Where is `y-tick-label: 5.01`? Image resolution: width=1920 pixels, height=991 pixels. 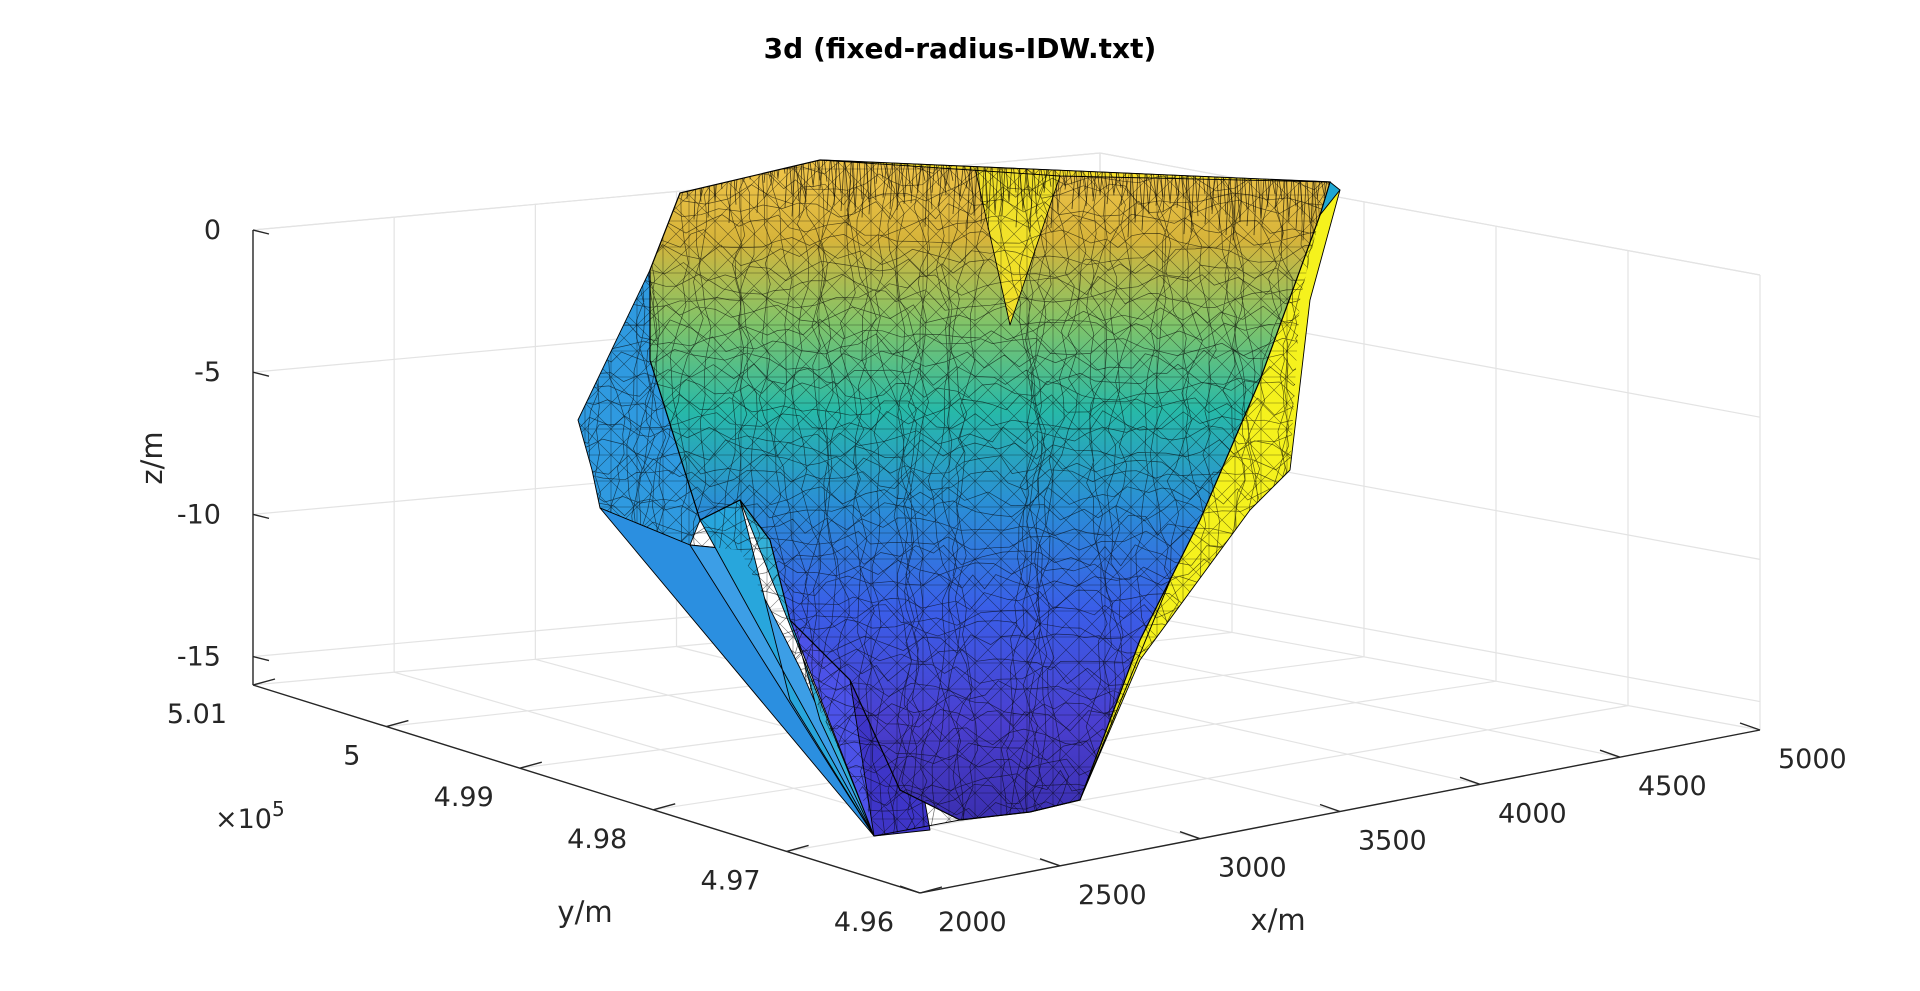 y-tick-label: 5.01 is located at coordinates (197, 714).